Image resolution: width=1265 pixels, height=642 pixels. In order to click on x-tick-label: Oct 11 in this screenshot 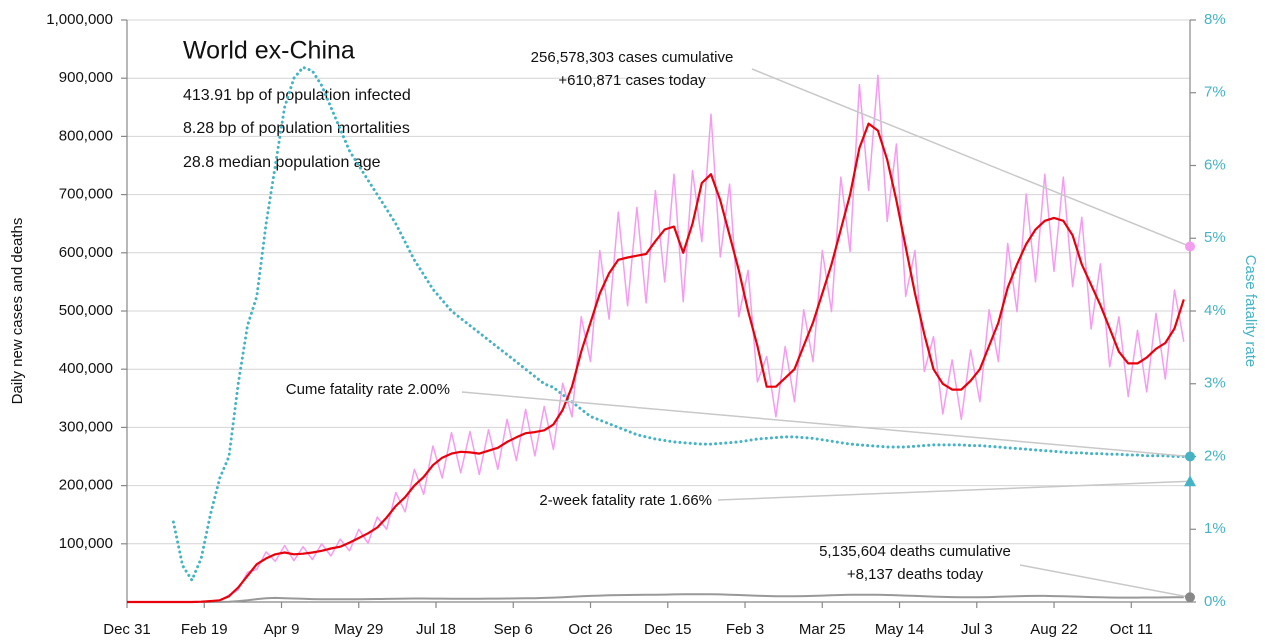, I will do `click(1131, 629)`.